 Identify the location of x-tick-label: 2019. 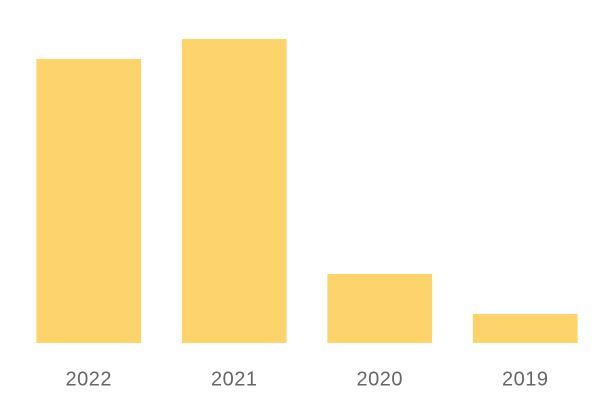
(525, 379).